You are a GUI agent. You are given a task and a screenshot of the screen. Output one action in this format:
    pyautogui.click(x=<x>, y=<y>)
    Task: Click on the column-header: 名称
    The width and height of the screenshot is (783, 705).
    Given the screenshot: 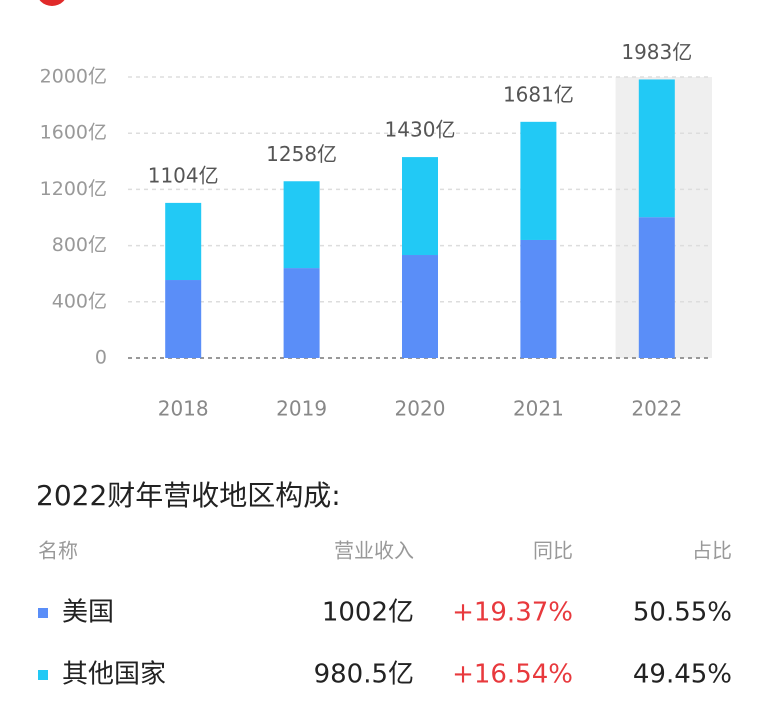 What is the action you would take?
    pyautogui.click(x=58, y=551)
    